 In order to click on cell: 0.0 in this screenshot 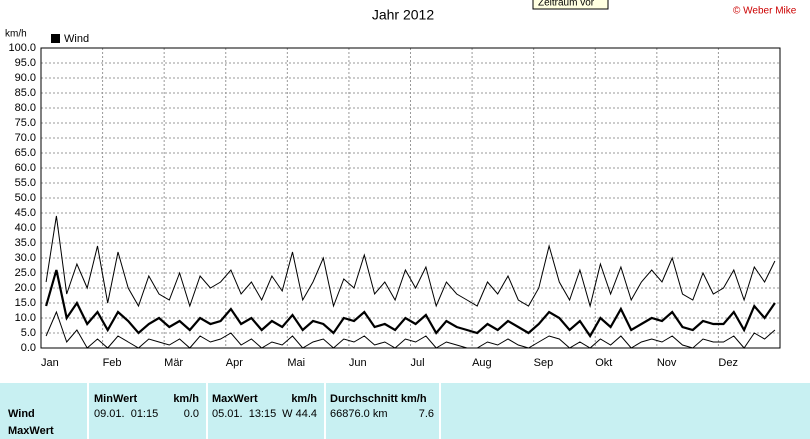, I will do `click(191, 414)`.